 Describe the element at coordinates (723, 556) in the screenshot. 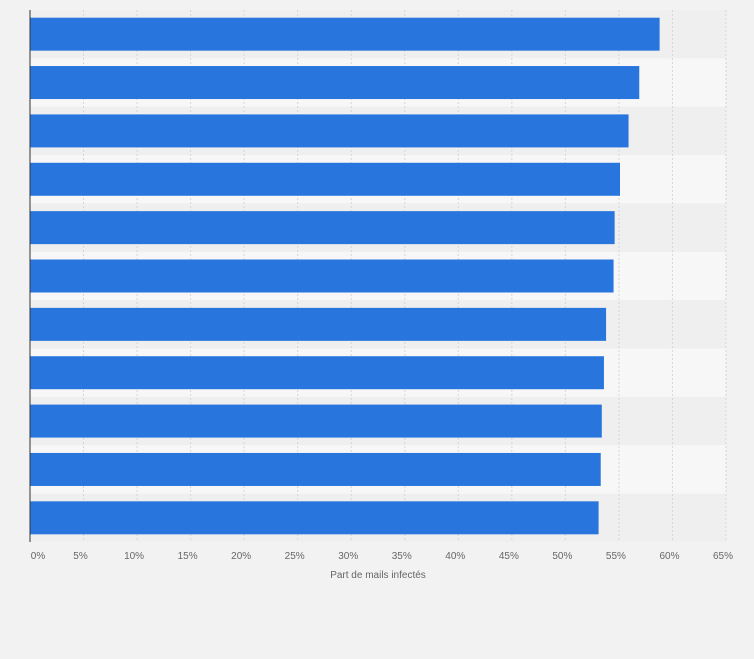

I see `x-tick-label: 65%` at that location.